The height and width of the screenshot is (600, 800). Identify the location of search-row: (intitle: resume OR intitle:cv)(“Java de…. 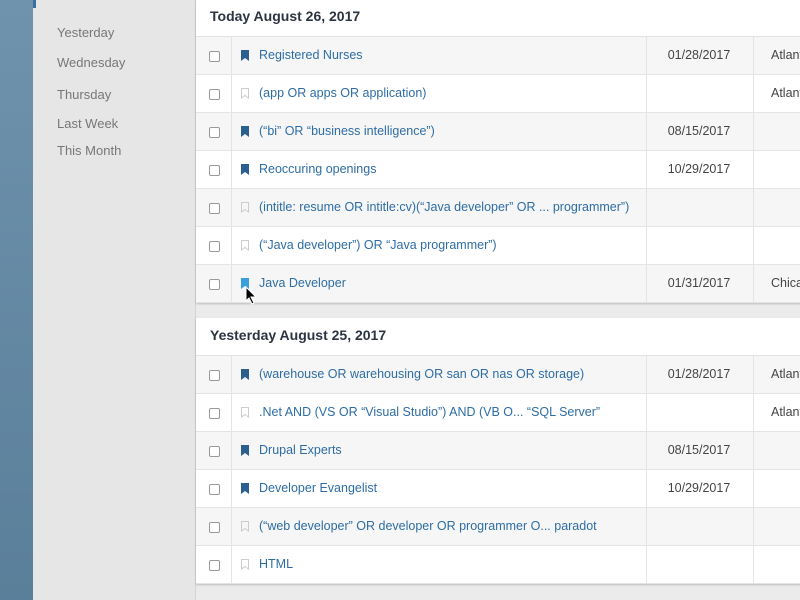
(498, 208).